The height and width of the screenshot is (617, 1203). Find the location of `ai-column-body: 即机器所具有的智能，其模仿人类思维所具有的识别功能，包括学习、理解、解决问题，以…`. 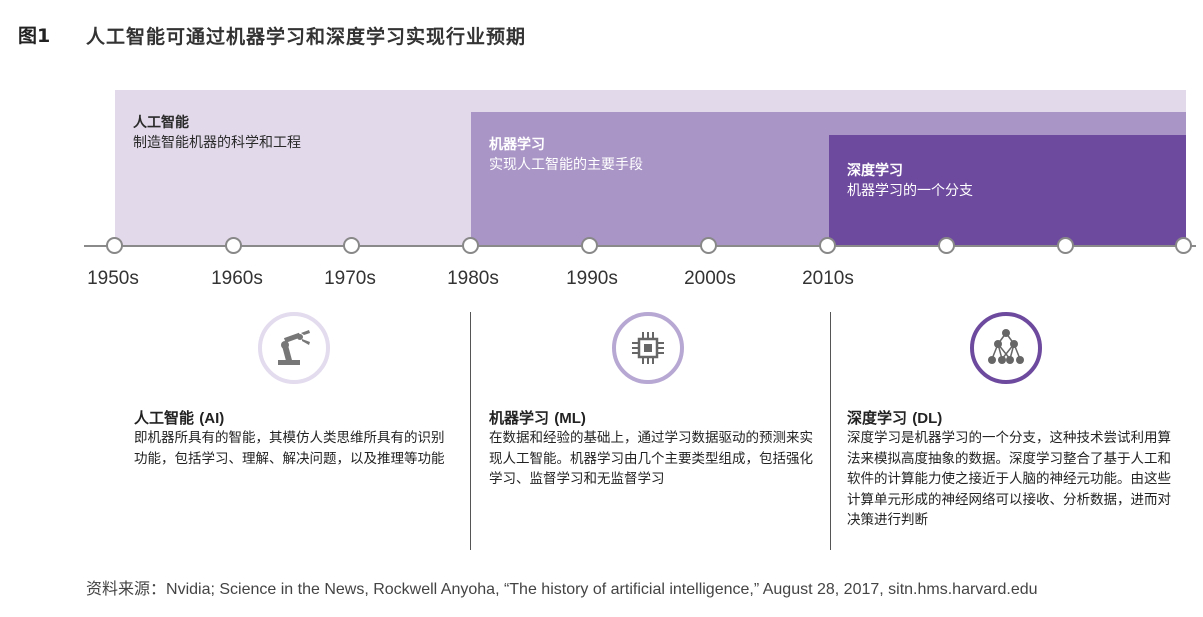

ai-column-body: 即机器所具有的智能，其模仿人类思维所具有的识别功能，包括学习、理解、解决问题，以… is located at coordinates (289, 448).